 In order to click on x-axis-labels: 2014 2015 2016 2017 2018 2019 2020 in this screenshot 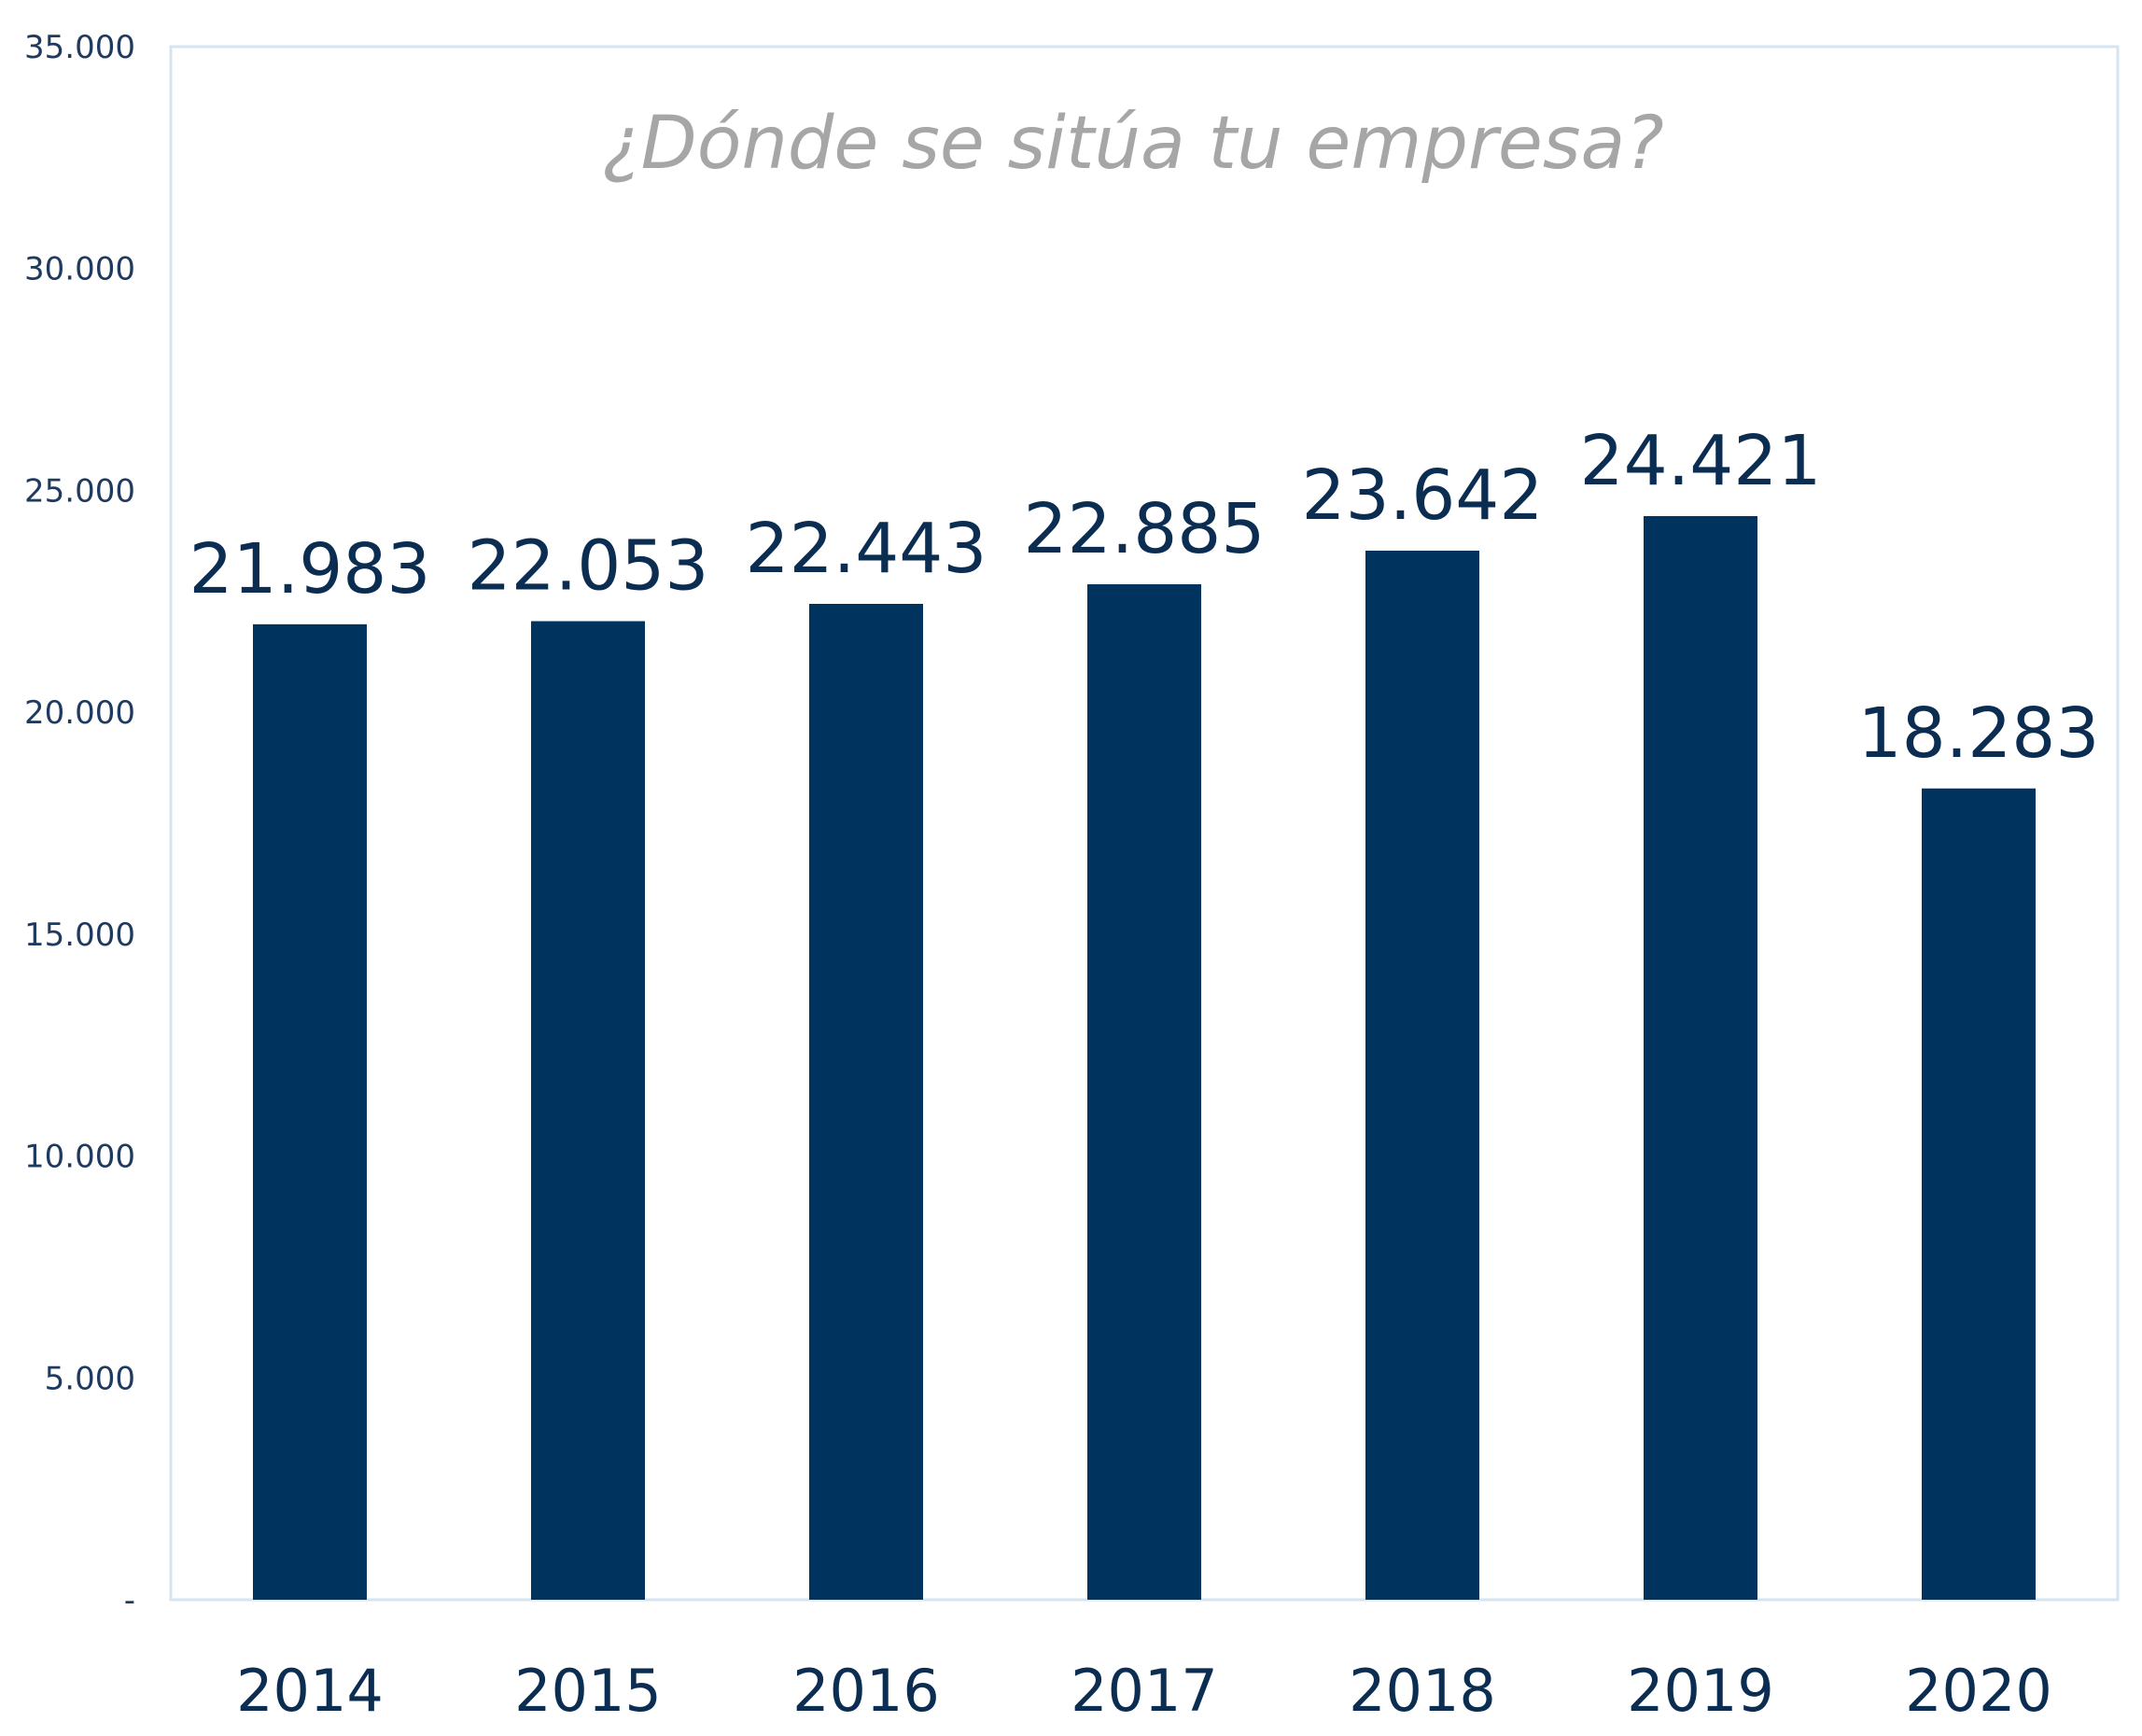, I will do `click(1144, 1691)`.